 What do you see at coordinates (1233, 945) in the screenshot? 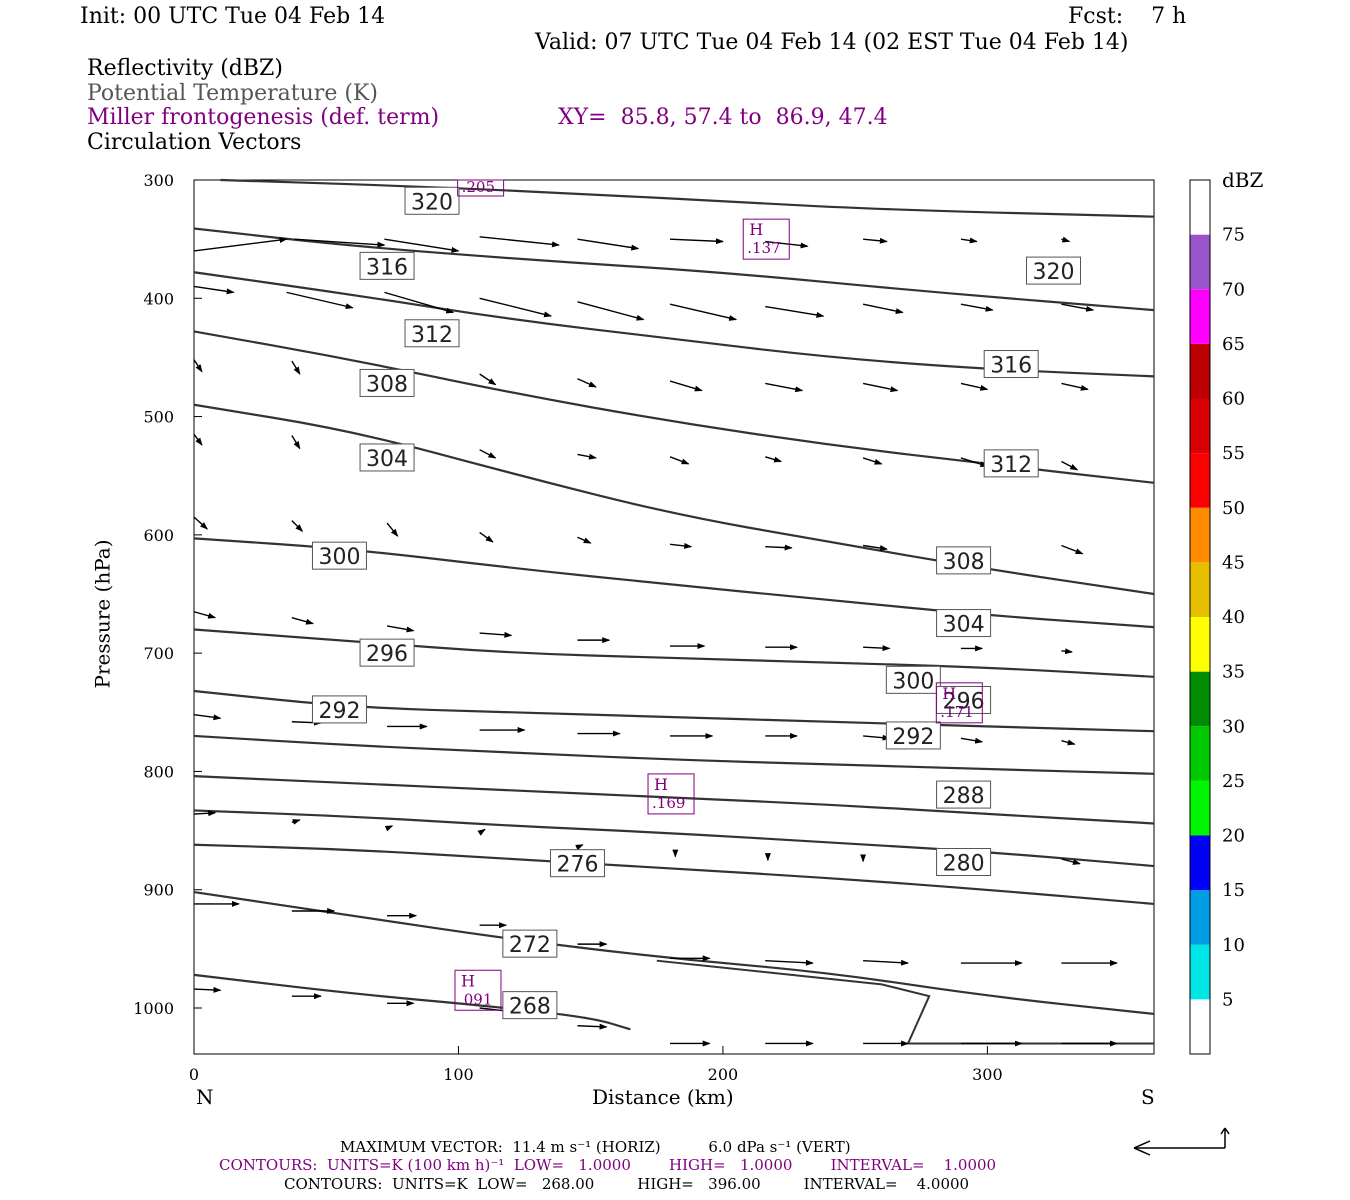
I see `colorbar-level: 10` at bounding box center [1233, 945].